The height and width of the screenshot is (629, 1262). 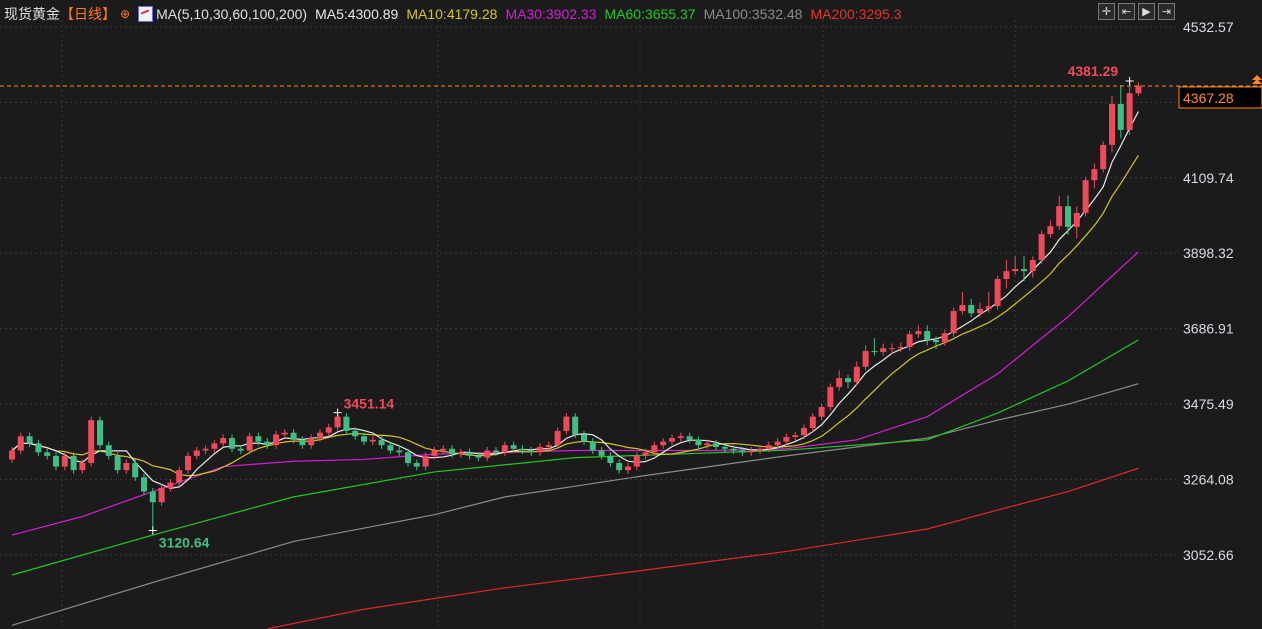 What do you see at coordinates (1208, 253) in the screenshot?
I see `y-tick-label: 3898.32` at bounding box center [1208, 253].